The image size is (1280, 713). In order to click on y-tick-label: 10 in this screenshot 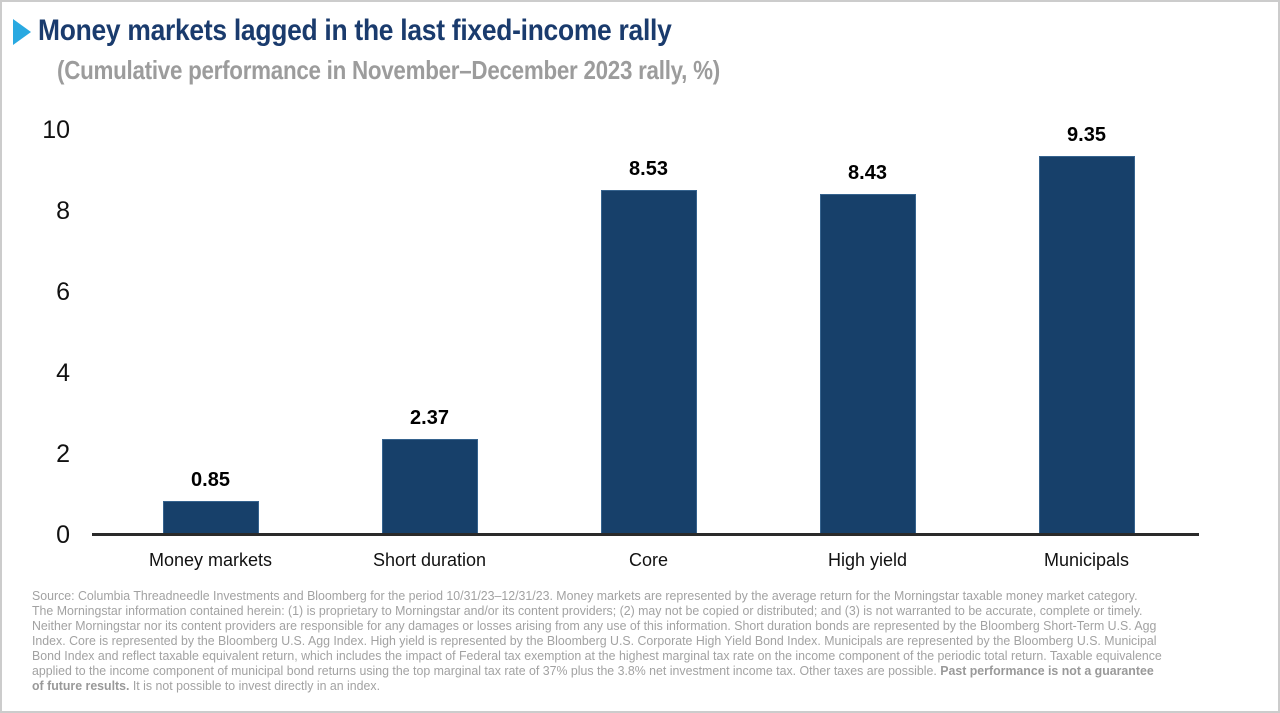, I will do `click(56, 129)`.